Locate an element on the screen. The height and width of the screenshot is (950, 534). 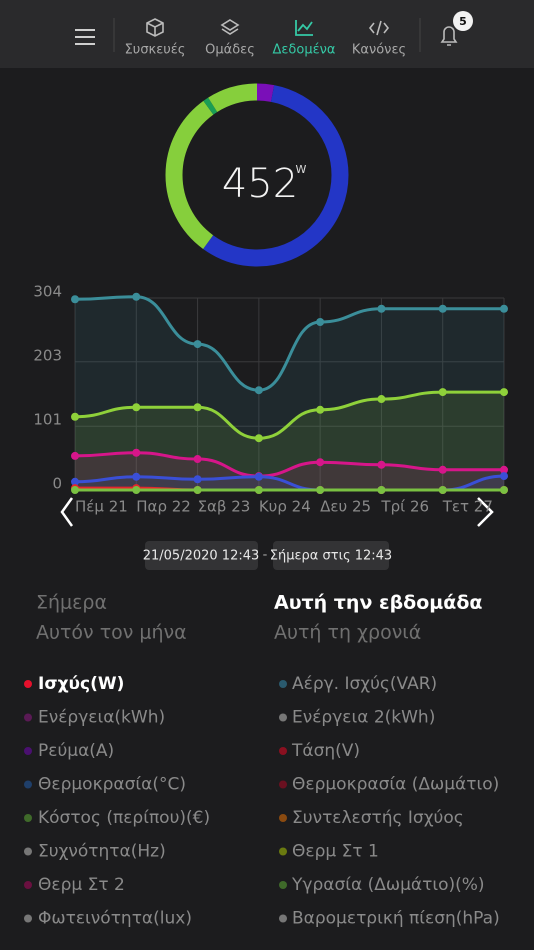
x-tick-label: Τετ 27 is located at coordinates (467, 507).